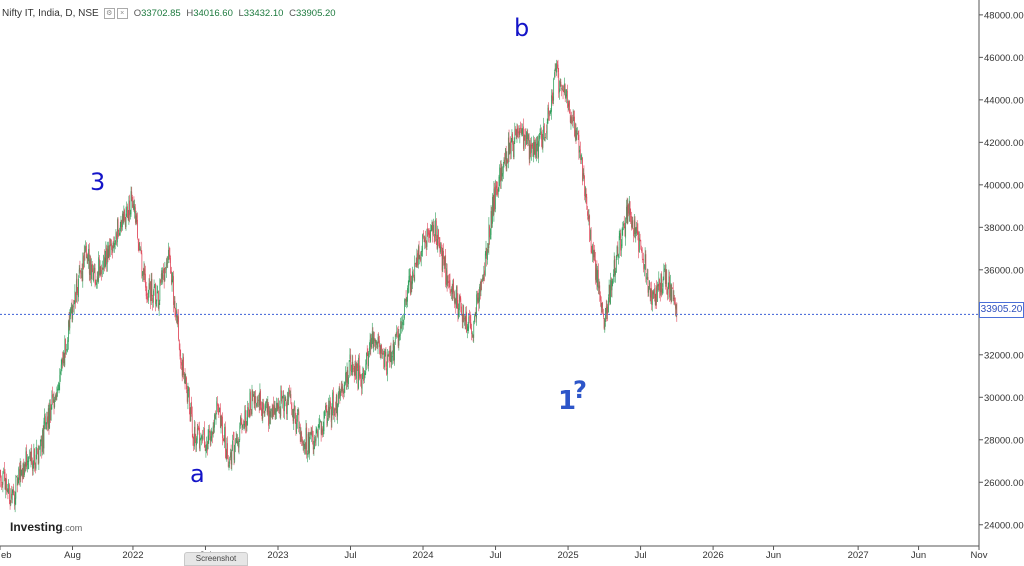 The image size is (1024, 566). Describe the element at coordinates (216, 559) in the screenshot. I see `screenshot-button: Screenshot` at that location.